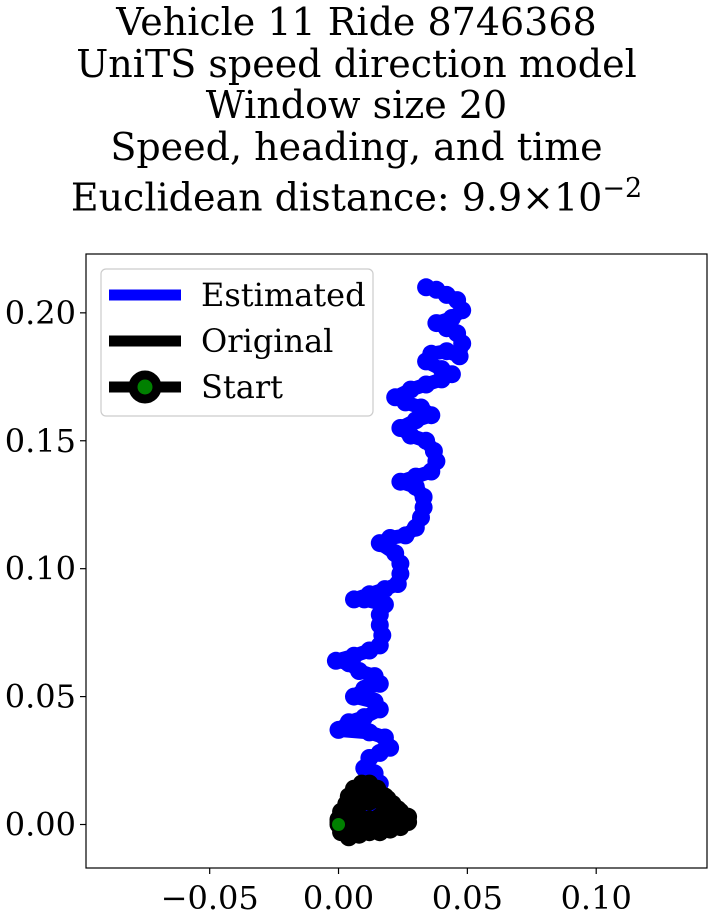 The image size is (713, 916). I want to click on legend-label-original: Original, so click(267, 341).